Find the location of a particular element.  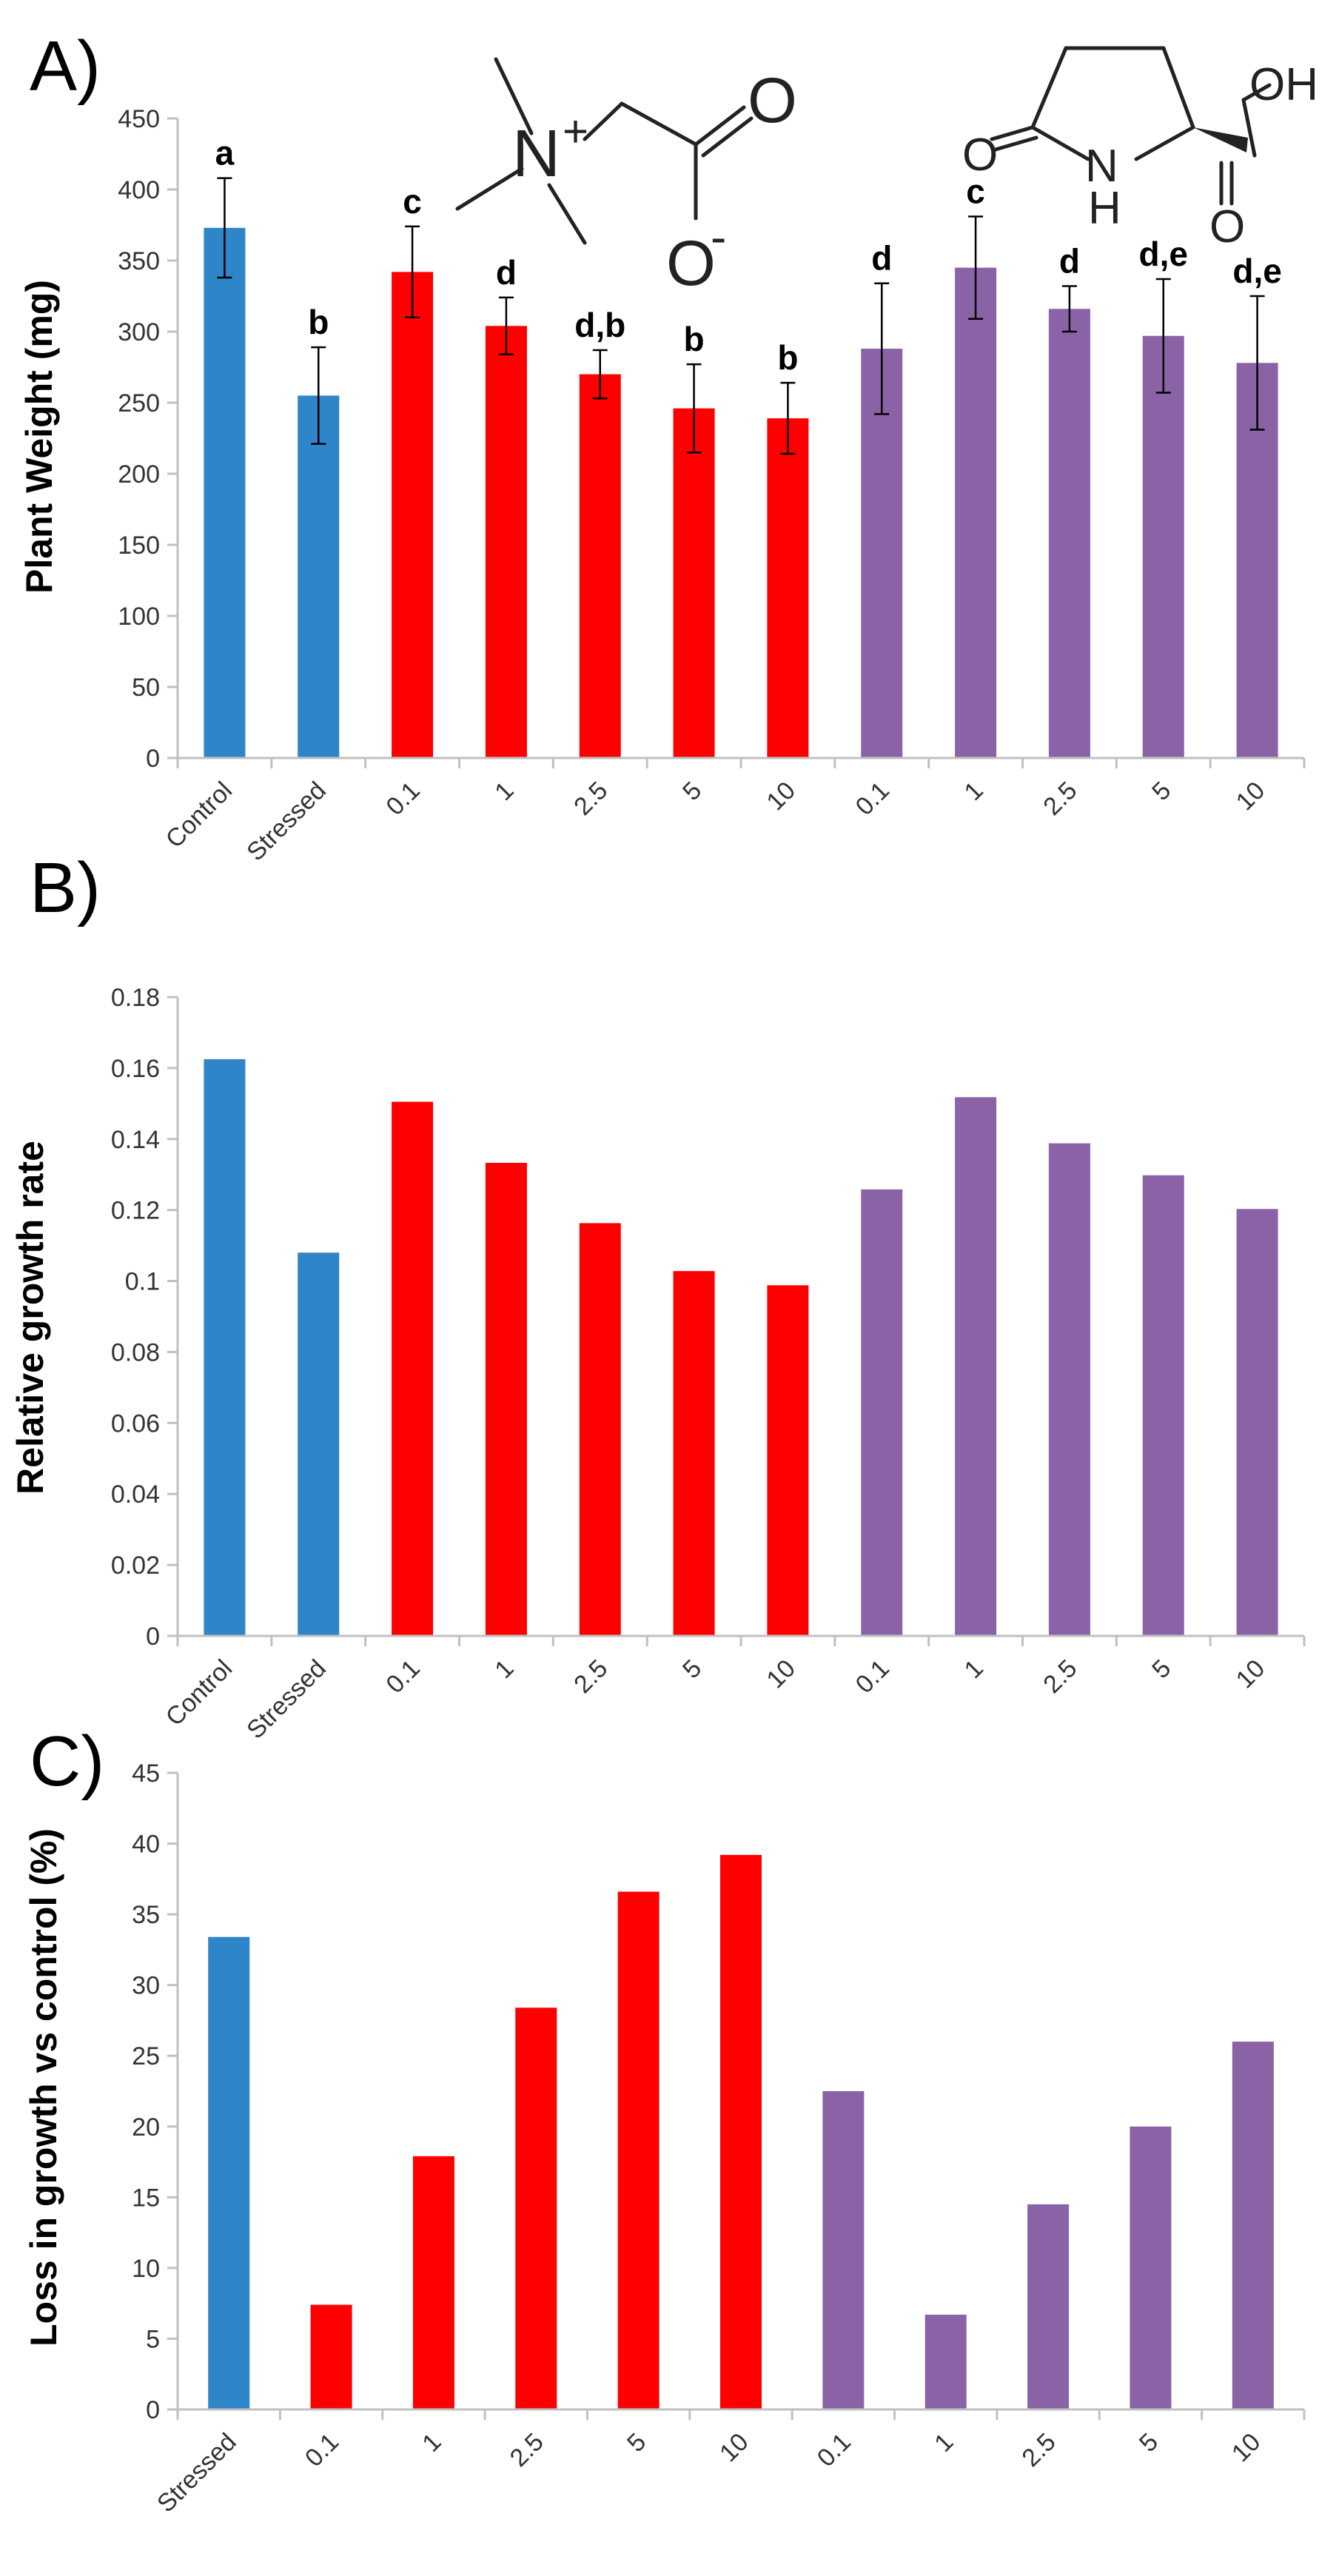

y-tick-label: 350 is located at coordinates (139, 261).